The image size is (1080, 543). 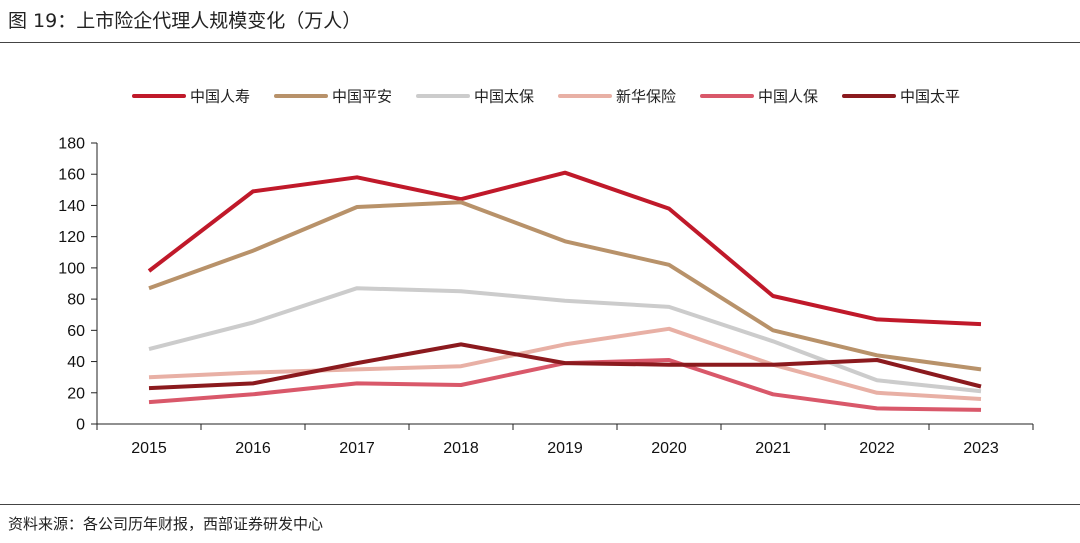 What do you see at coordinates (357, 448) in the screenshot?
I see `x-tick-label: 2017` at bounding box center [357, 448].